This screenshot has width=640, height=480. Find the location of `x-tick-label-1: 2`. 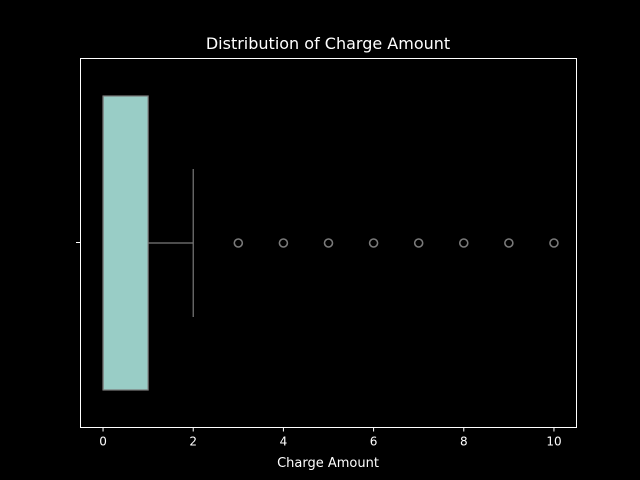

x-tick-label-1: 2 is located at coordinates (193, 442).